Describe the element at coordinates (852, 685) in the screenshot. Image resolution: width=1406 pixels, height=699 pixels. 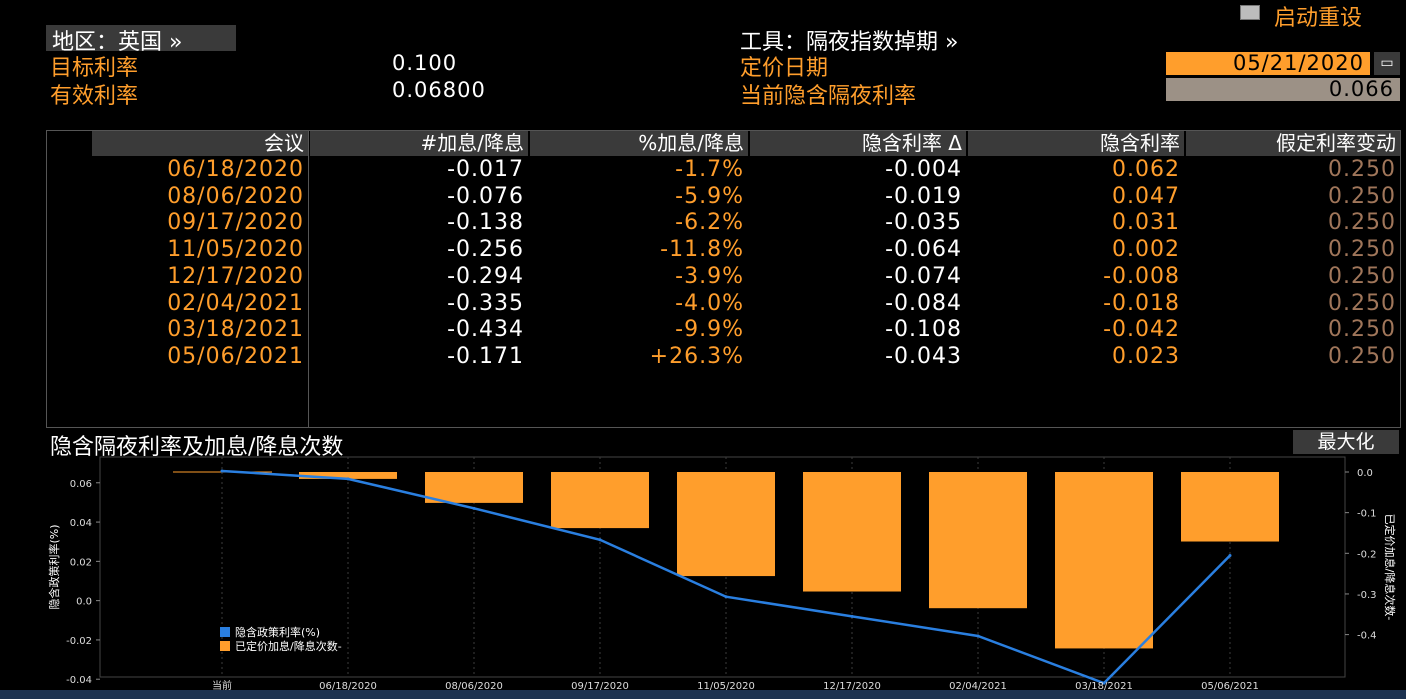
I see `x-tick-label: 12/17/2020` at that location.